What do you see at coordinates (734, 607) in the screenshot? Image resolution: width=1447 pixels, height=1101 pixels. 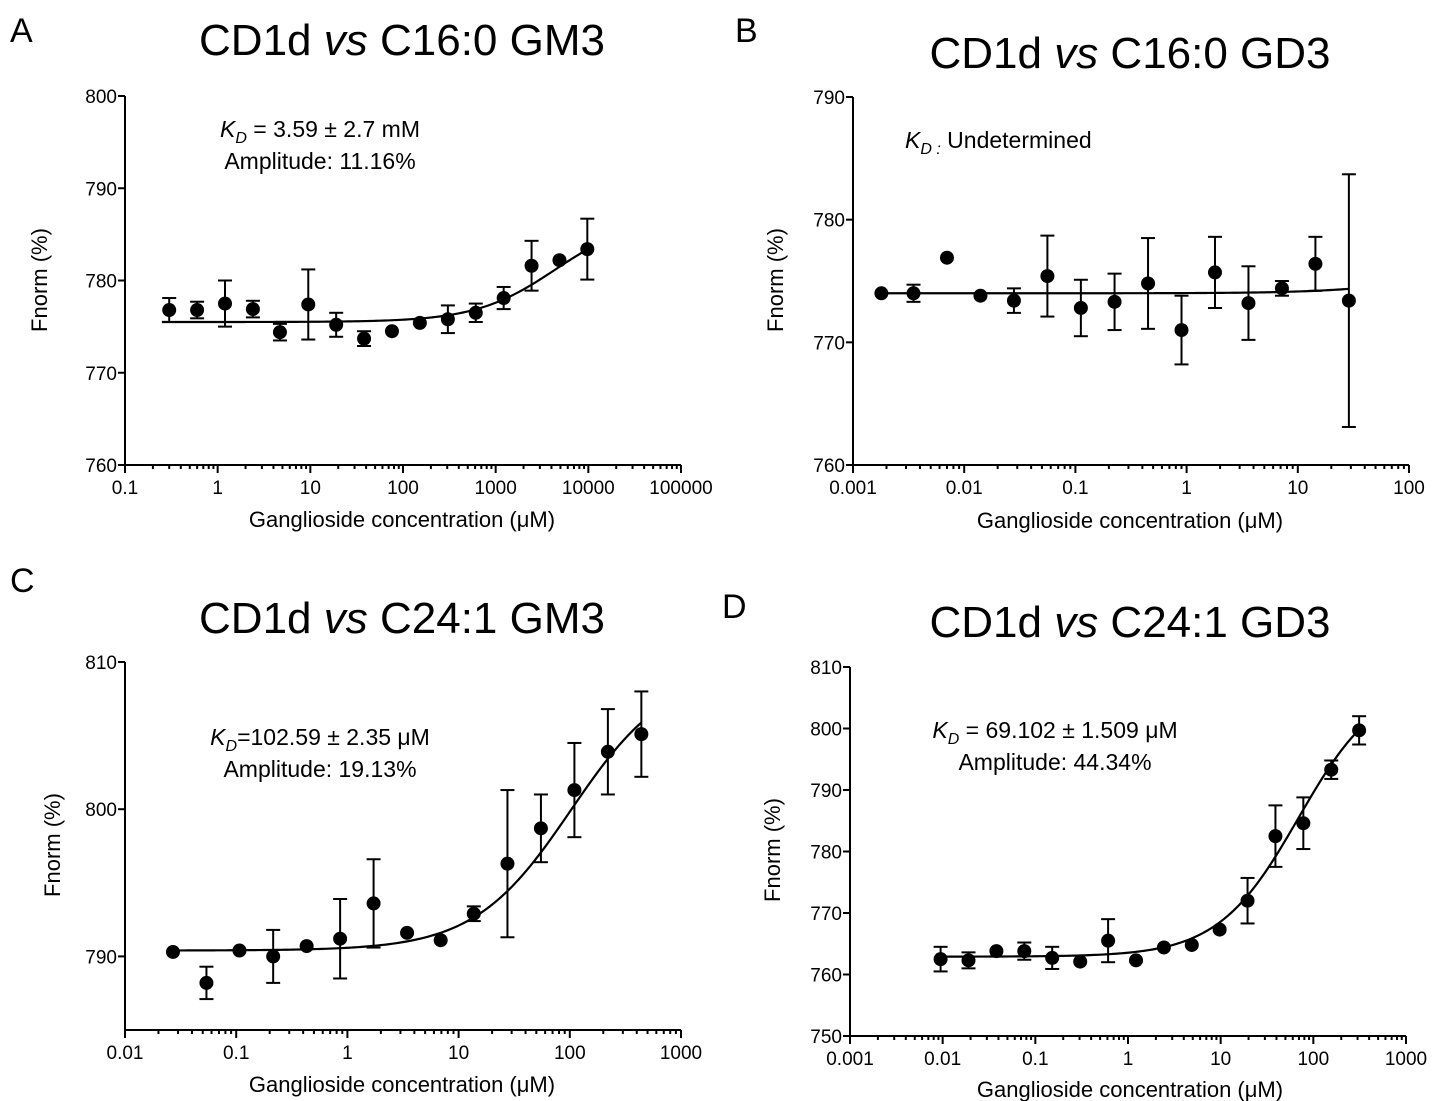 I see `panel-letter: D` at bounding box center [734, 607].